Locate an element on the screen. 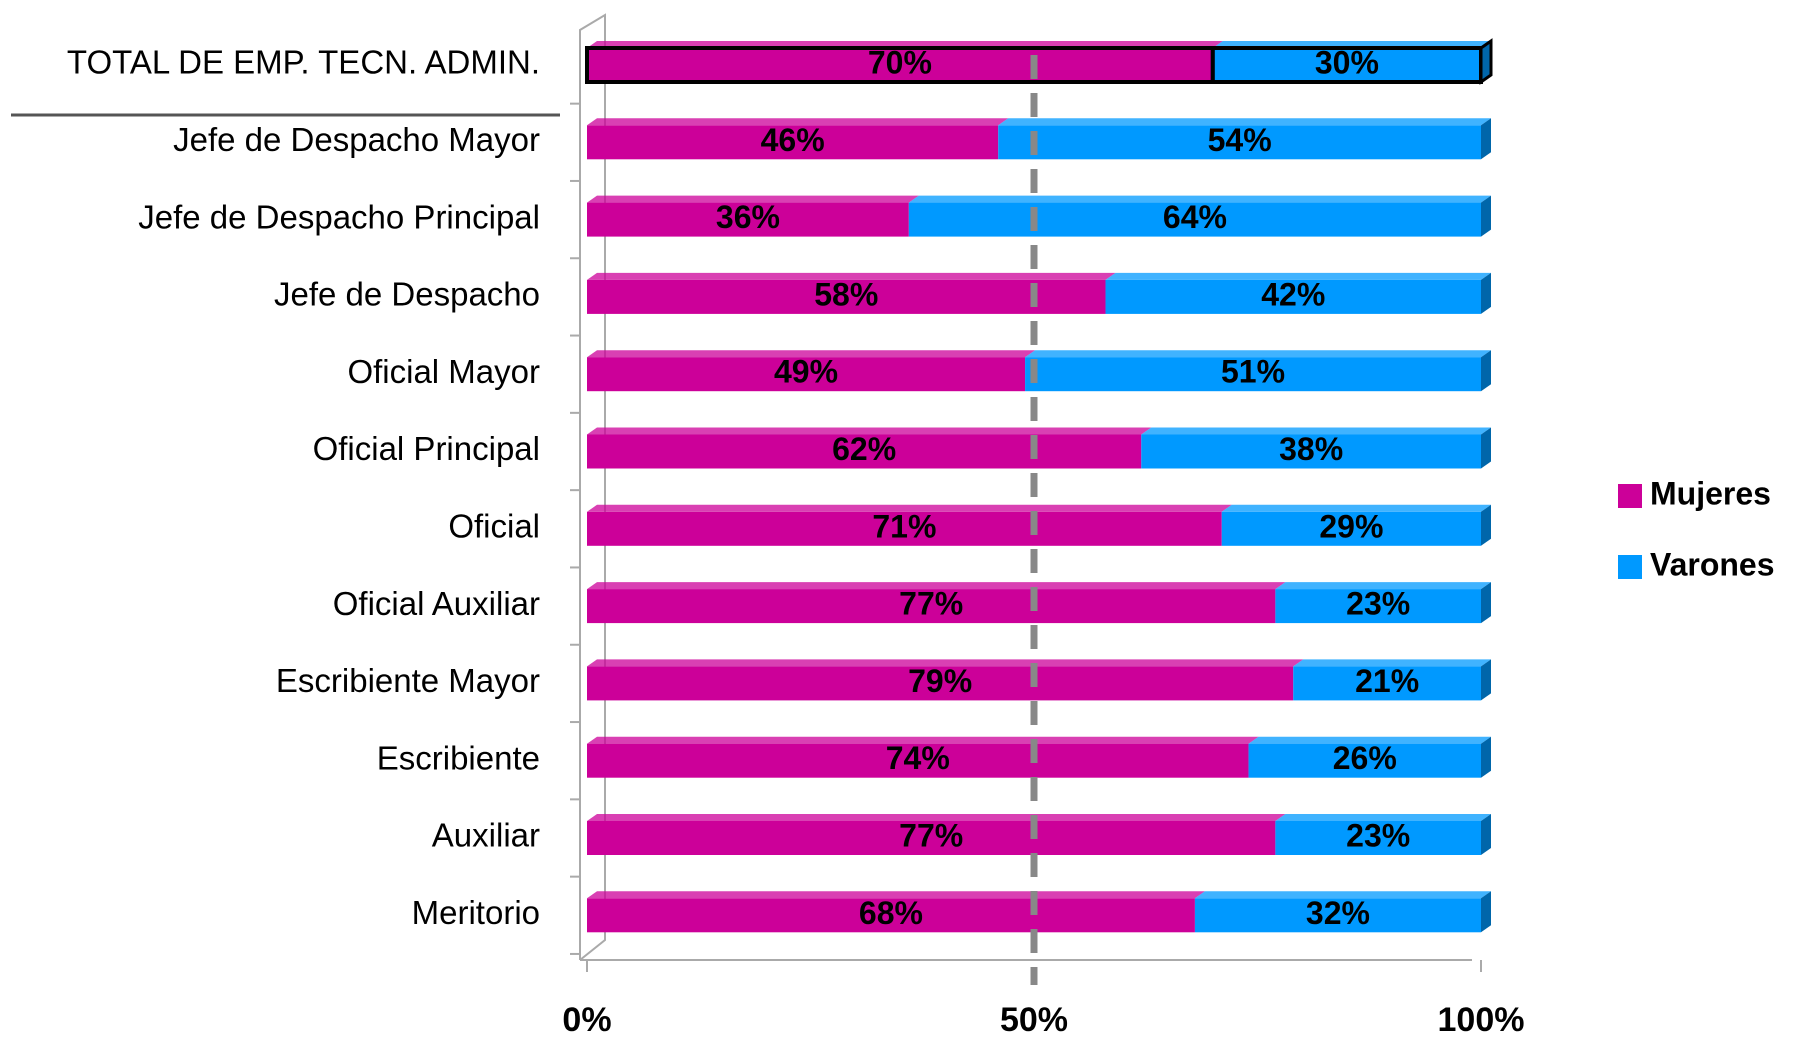  value-label: 49% is located at coordinates (806, 372).